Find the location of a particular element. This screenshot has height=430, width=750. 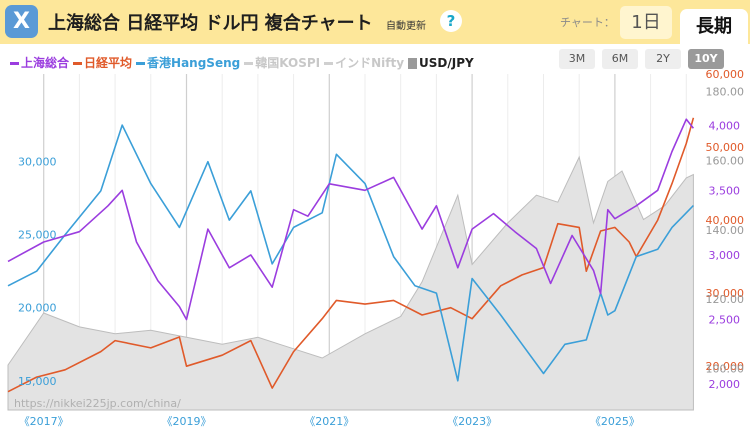

range-button-10y: 10Y is located at coordinates (706, 59).